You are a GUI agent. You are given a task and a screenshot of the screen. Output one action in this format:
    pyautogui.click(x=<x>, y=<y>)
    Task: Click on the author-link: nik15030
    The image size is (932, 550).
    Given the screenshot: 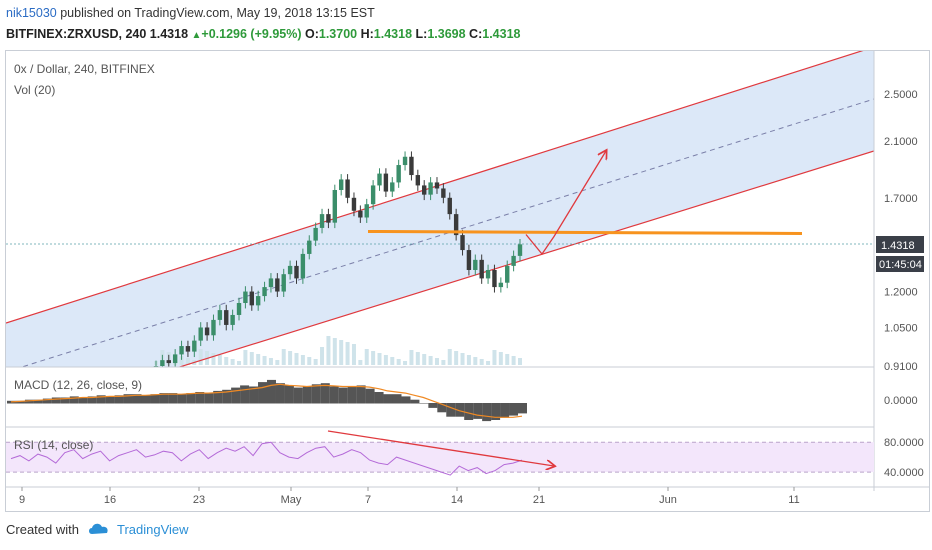 What is the action you would take?
    pyautogui.click(x=31, y=13)
    